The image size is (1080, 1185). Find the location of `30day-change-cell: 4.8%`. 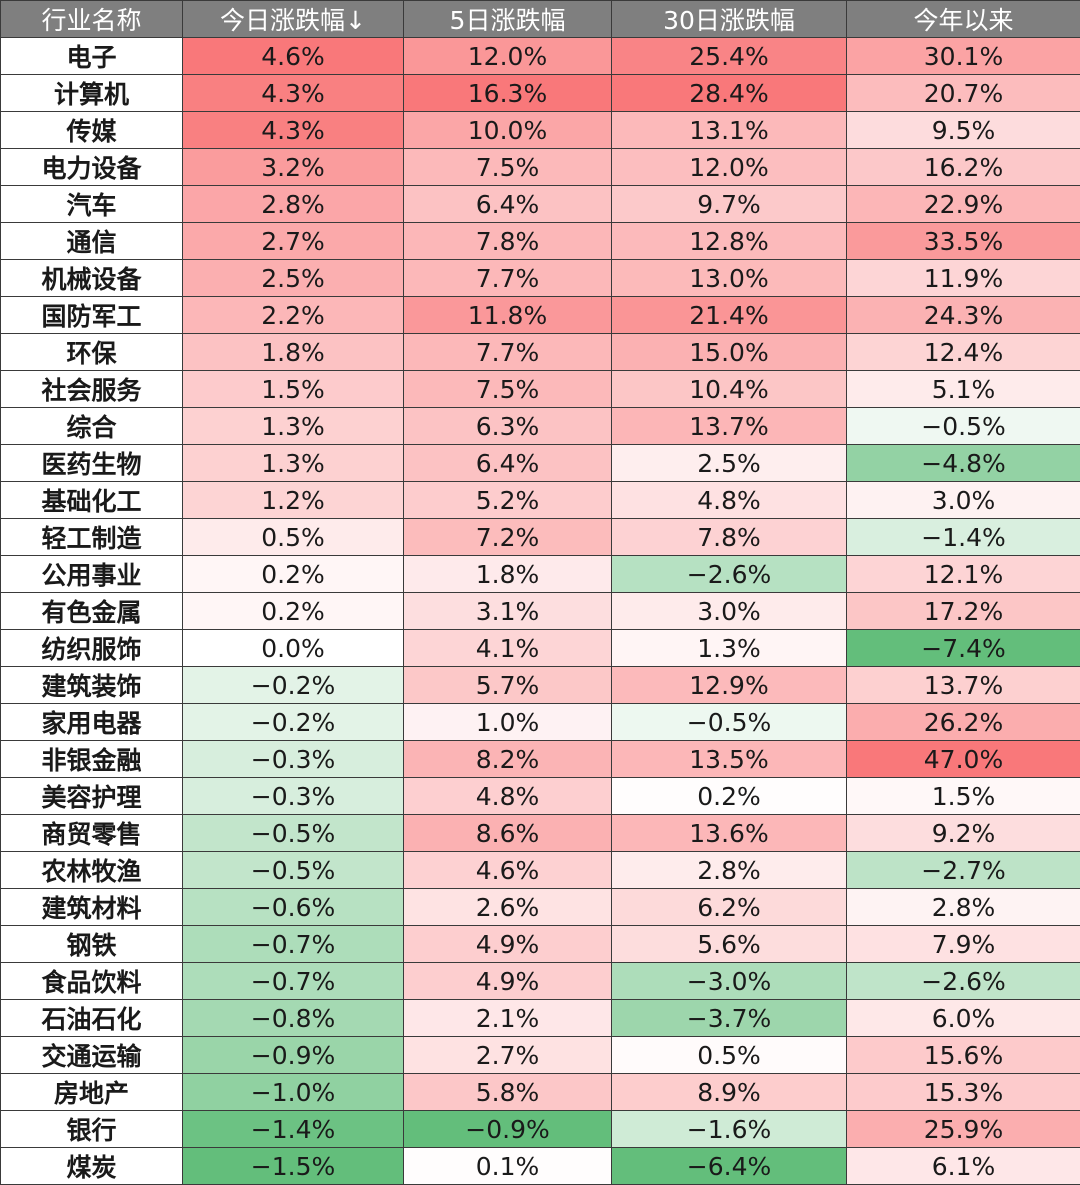

30day-change-cell: 4.8% is located at coordinates (729, 500).